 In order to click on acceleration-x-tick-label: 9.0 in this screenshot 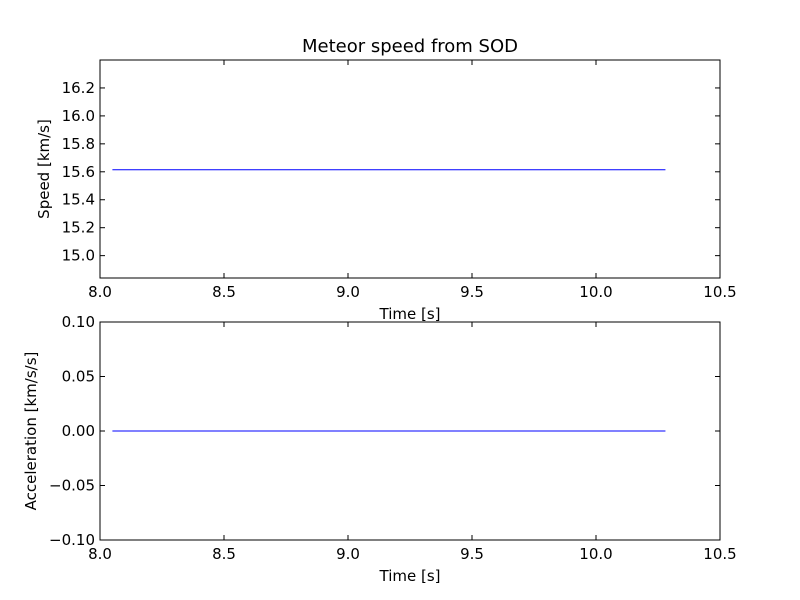, I will do `click(348, 554)`.